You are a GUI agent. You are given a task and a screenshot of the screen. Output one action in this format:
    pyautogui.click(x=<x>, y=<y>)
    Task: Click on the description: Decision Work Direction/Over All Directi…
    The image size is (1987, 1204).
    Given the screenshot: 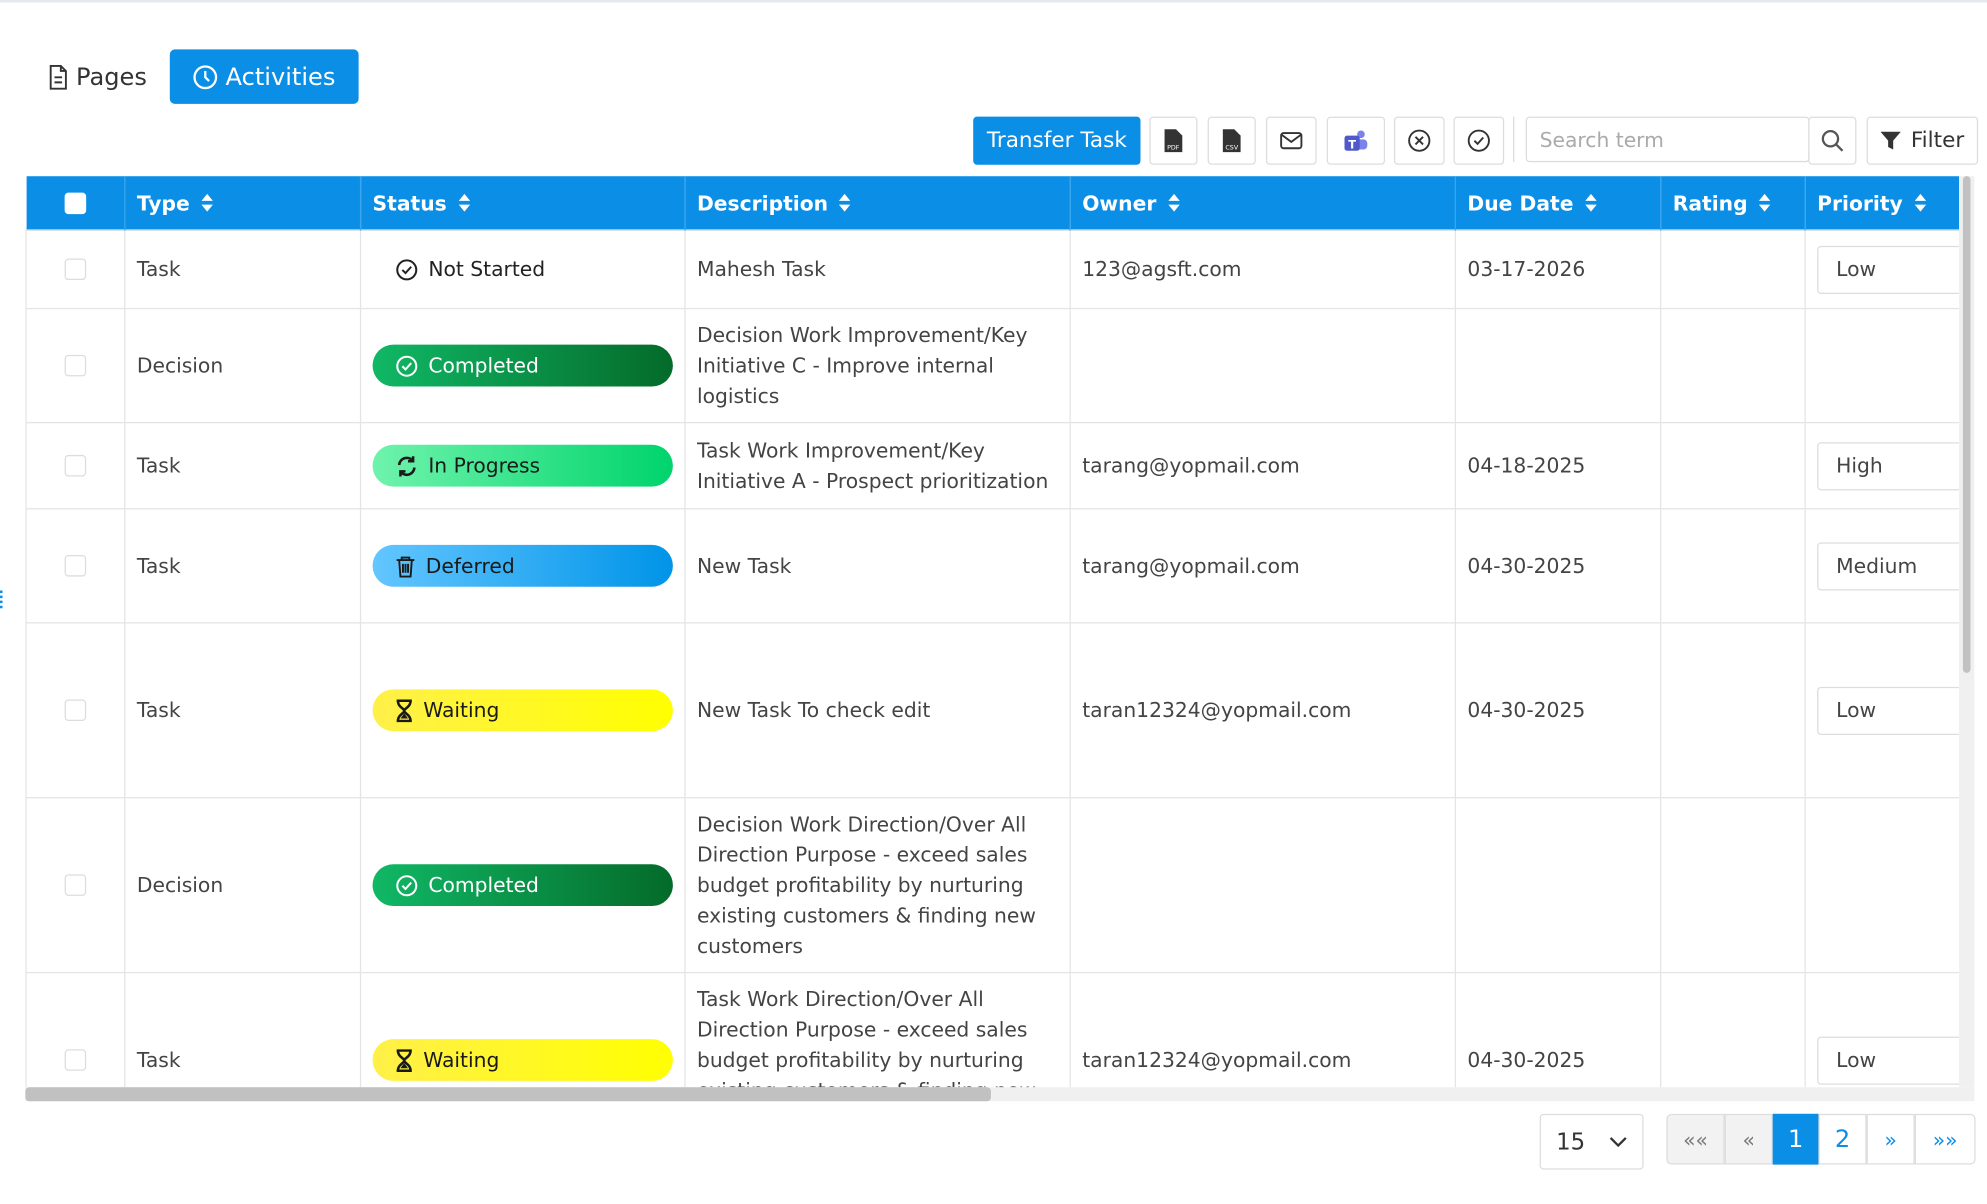 What is the action you would take?
    pyautogui.click(x=866, y=884)
    